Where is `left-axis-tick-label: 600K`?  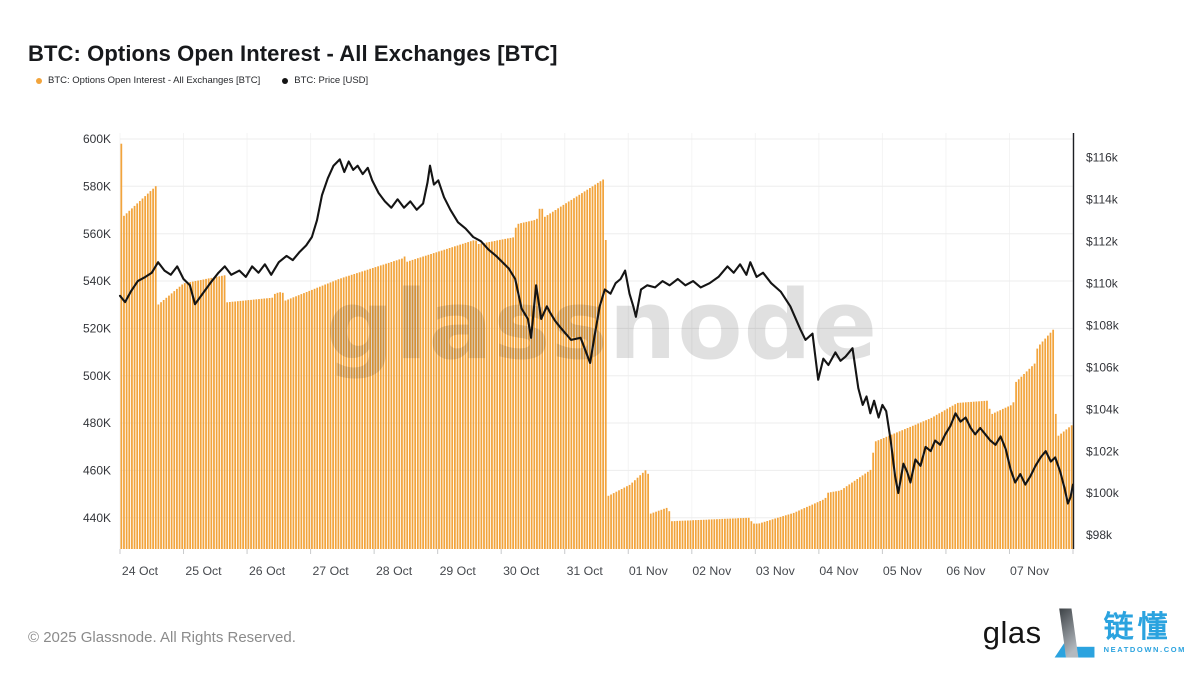
left-axis-tick-label: 600K is located at coordinates (97, 139).